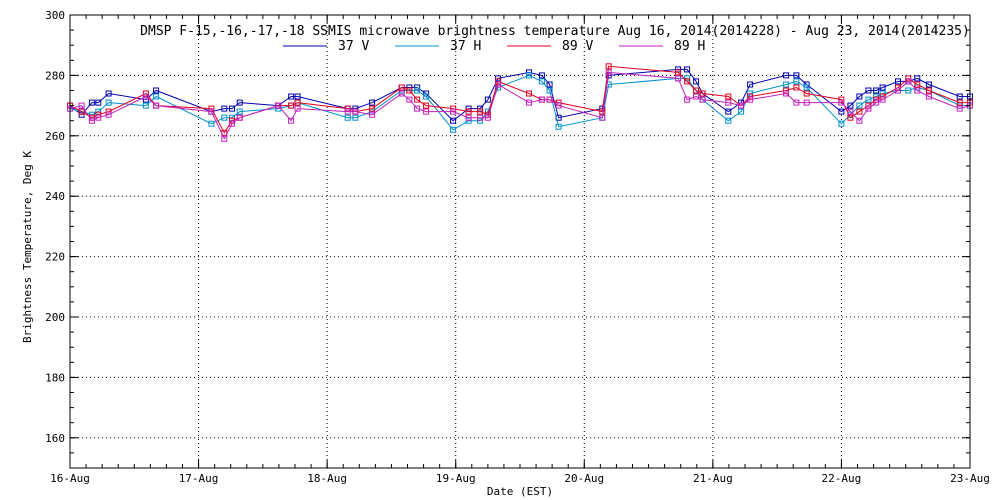 The width and height of the screenshot is (1000, 500). I want to click on x-tick-label: 18-Aug, so click(327, 478).